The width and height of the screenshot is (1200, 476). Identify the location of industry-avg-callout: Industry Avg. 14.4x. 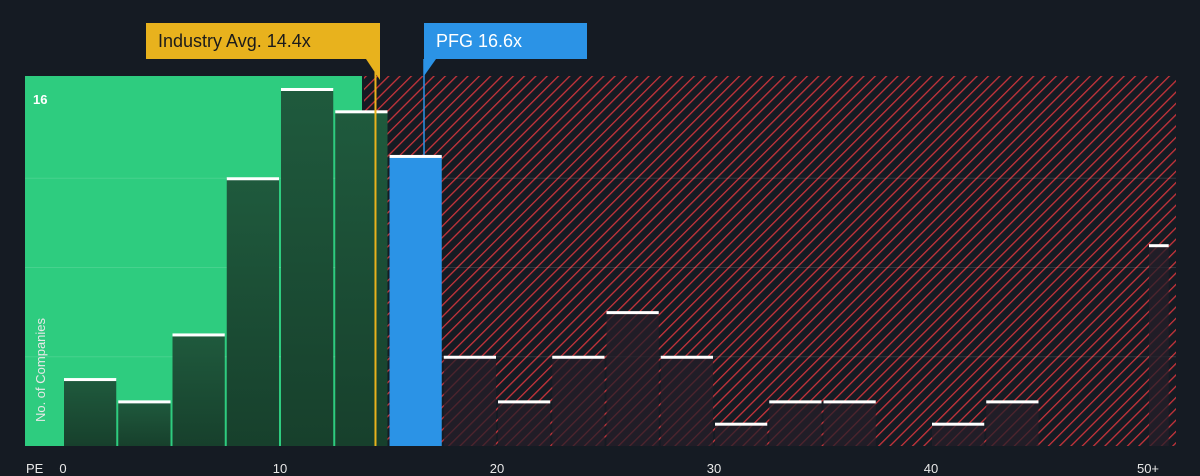
(263, 41).